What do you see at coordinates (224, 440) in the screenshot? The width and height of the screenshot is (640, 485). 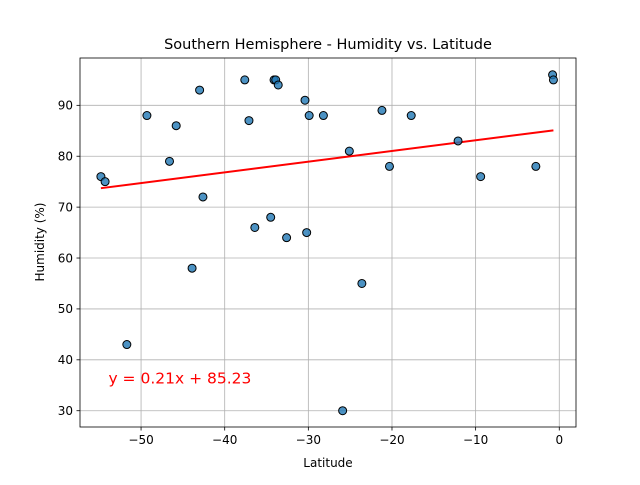 I see `x-tick-label: −40` at bounding box center [224, 440].